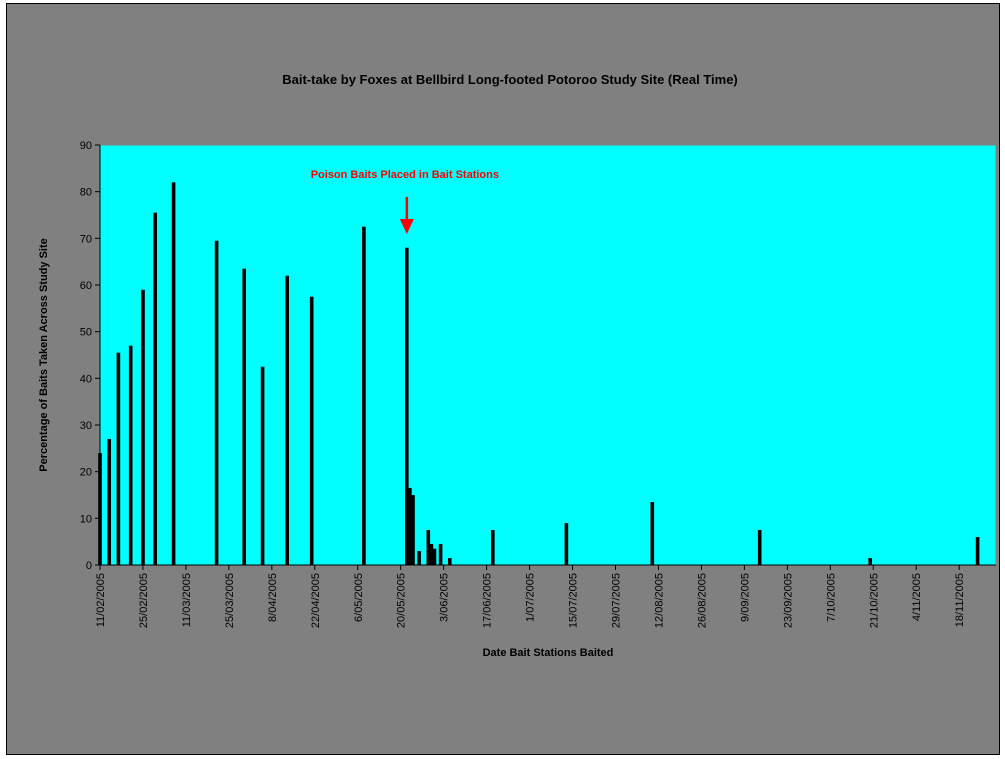 Image resolution: width=1005 pixels, height=759 pixels. Describe the element at coordinates (86, 426) in the screenshot. I see `y-tick-label: 30` at that location.